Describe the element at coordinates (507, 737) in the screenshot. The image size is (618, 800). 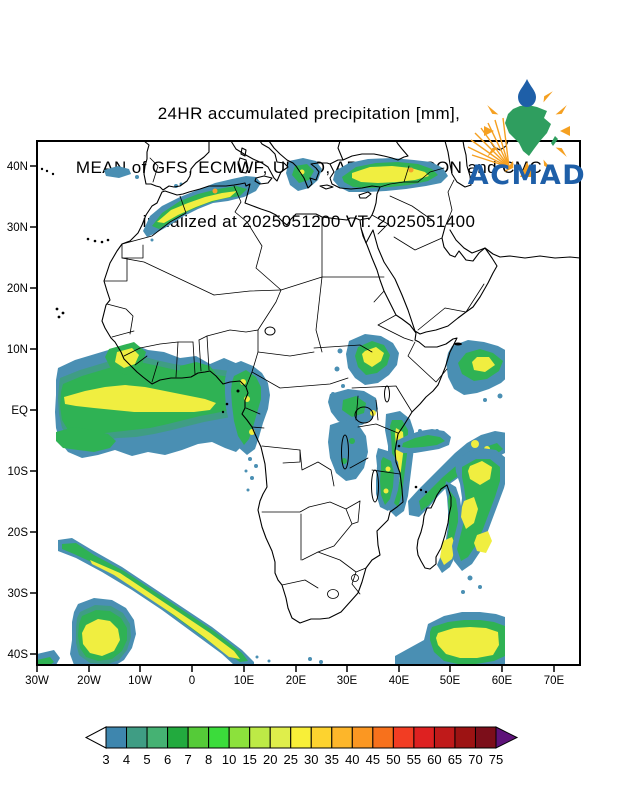
I see `colorbar-overflow-arrow` at that location.